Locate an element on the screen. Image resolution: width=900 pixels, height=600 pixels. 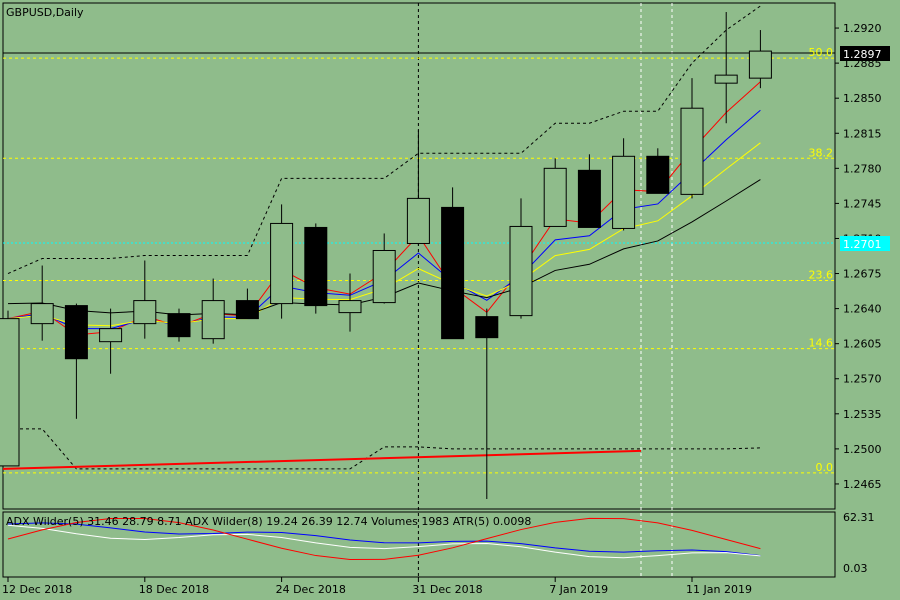
fib-label: 0.0 is located at coordinates (825, 467).